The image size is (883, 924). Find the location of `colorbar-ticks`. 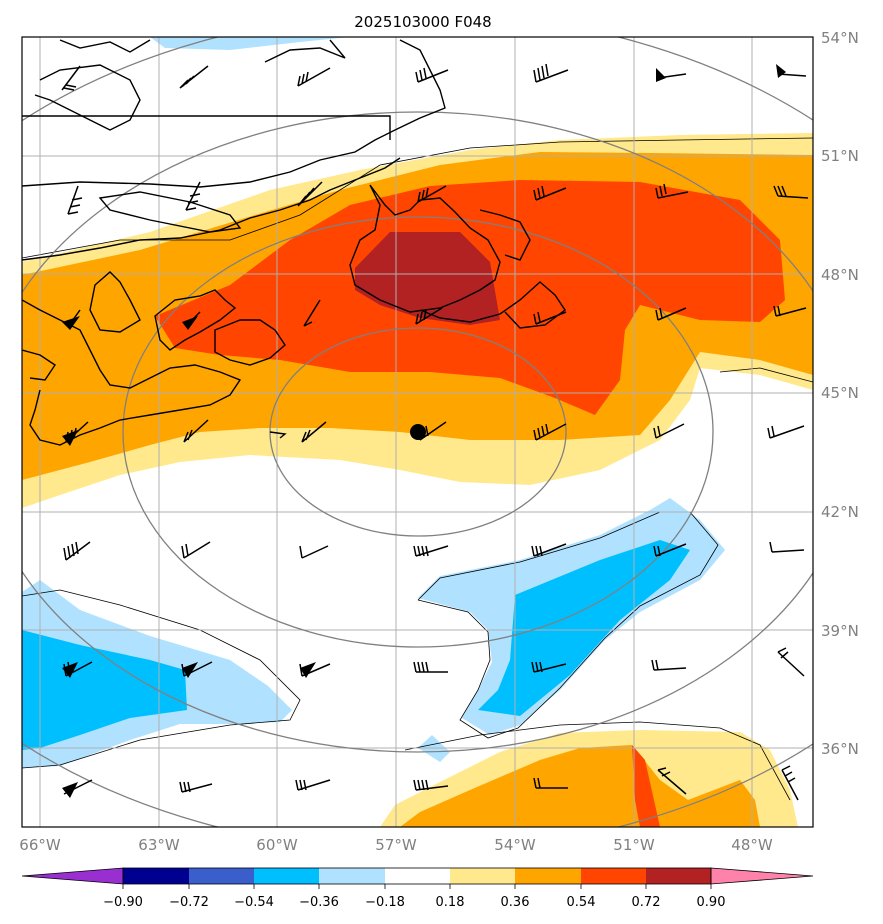

colorbar-ticks is located at coordinates (417, 886).